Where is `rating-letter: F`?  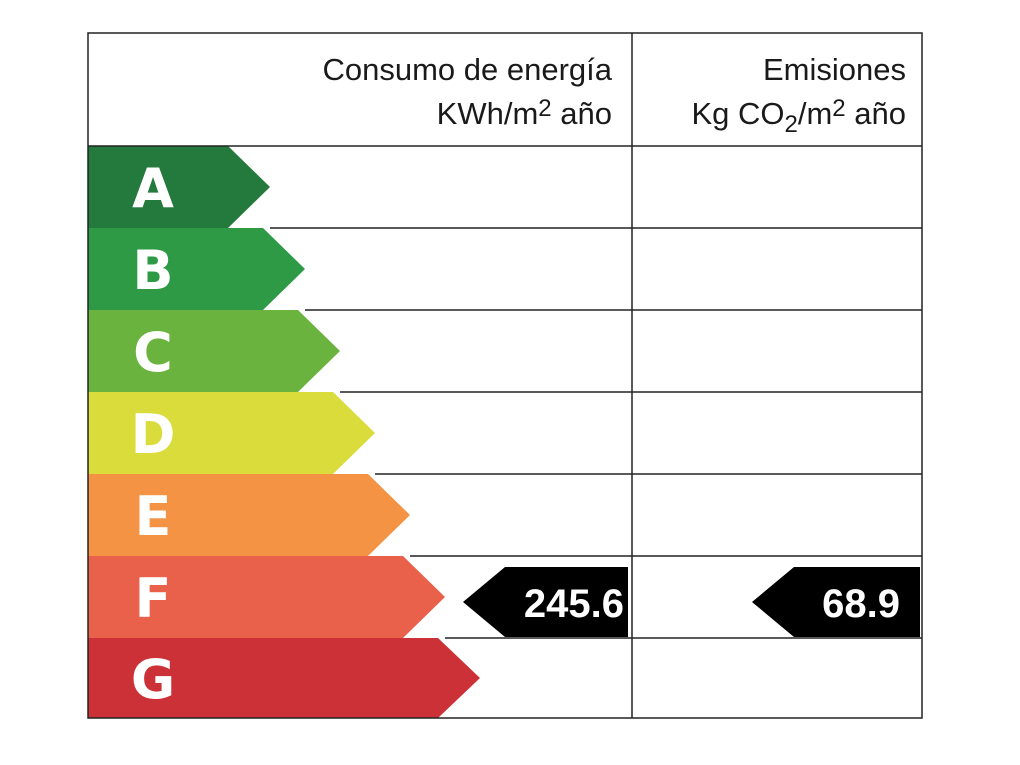 rating-letter: F is located at coordinates (153, 598).